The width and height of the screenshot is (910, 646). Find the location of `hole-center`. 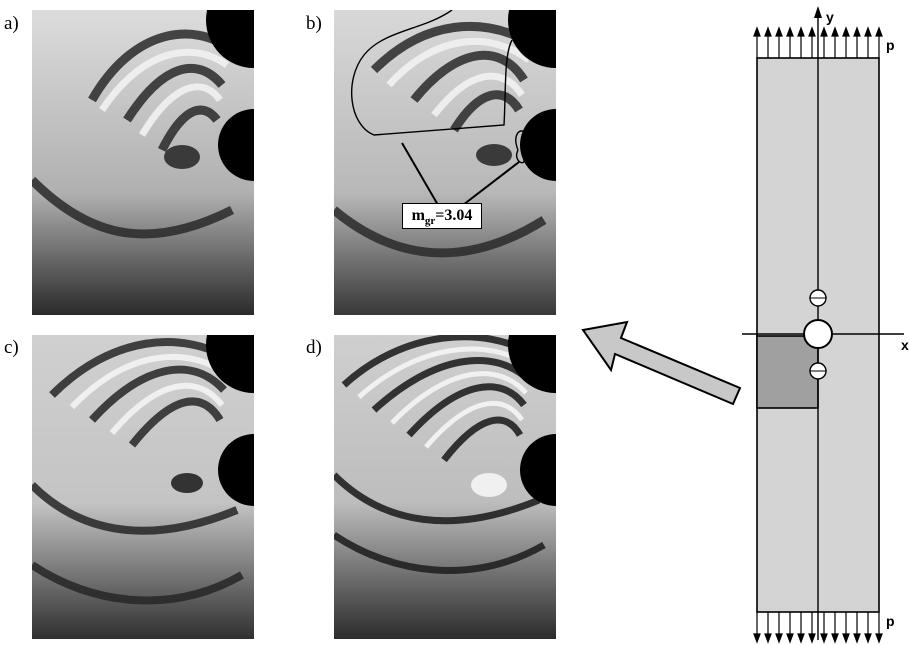

hole-center is located at coordinates (236, 145).